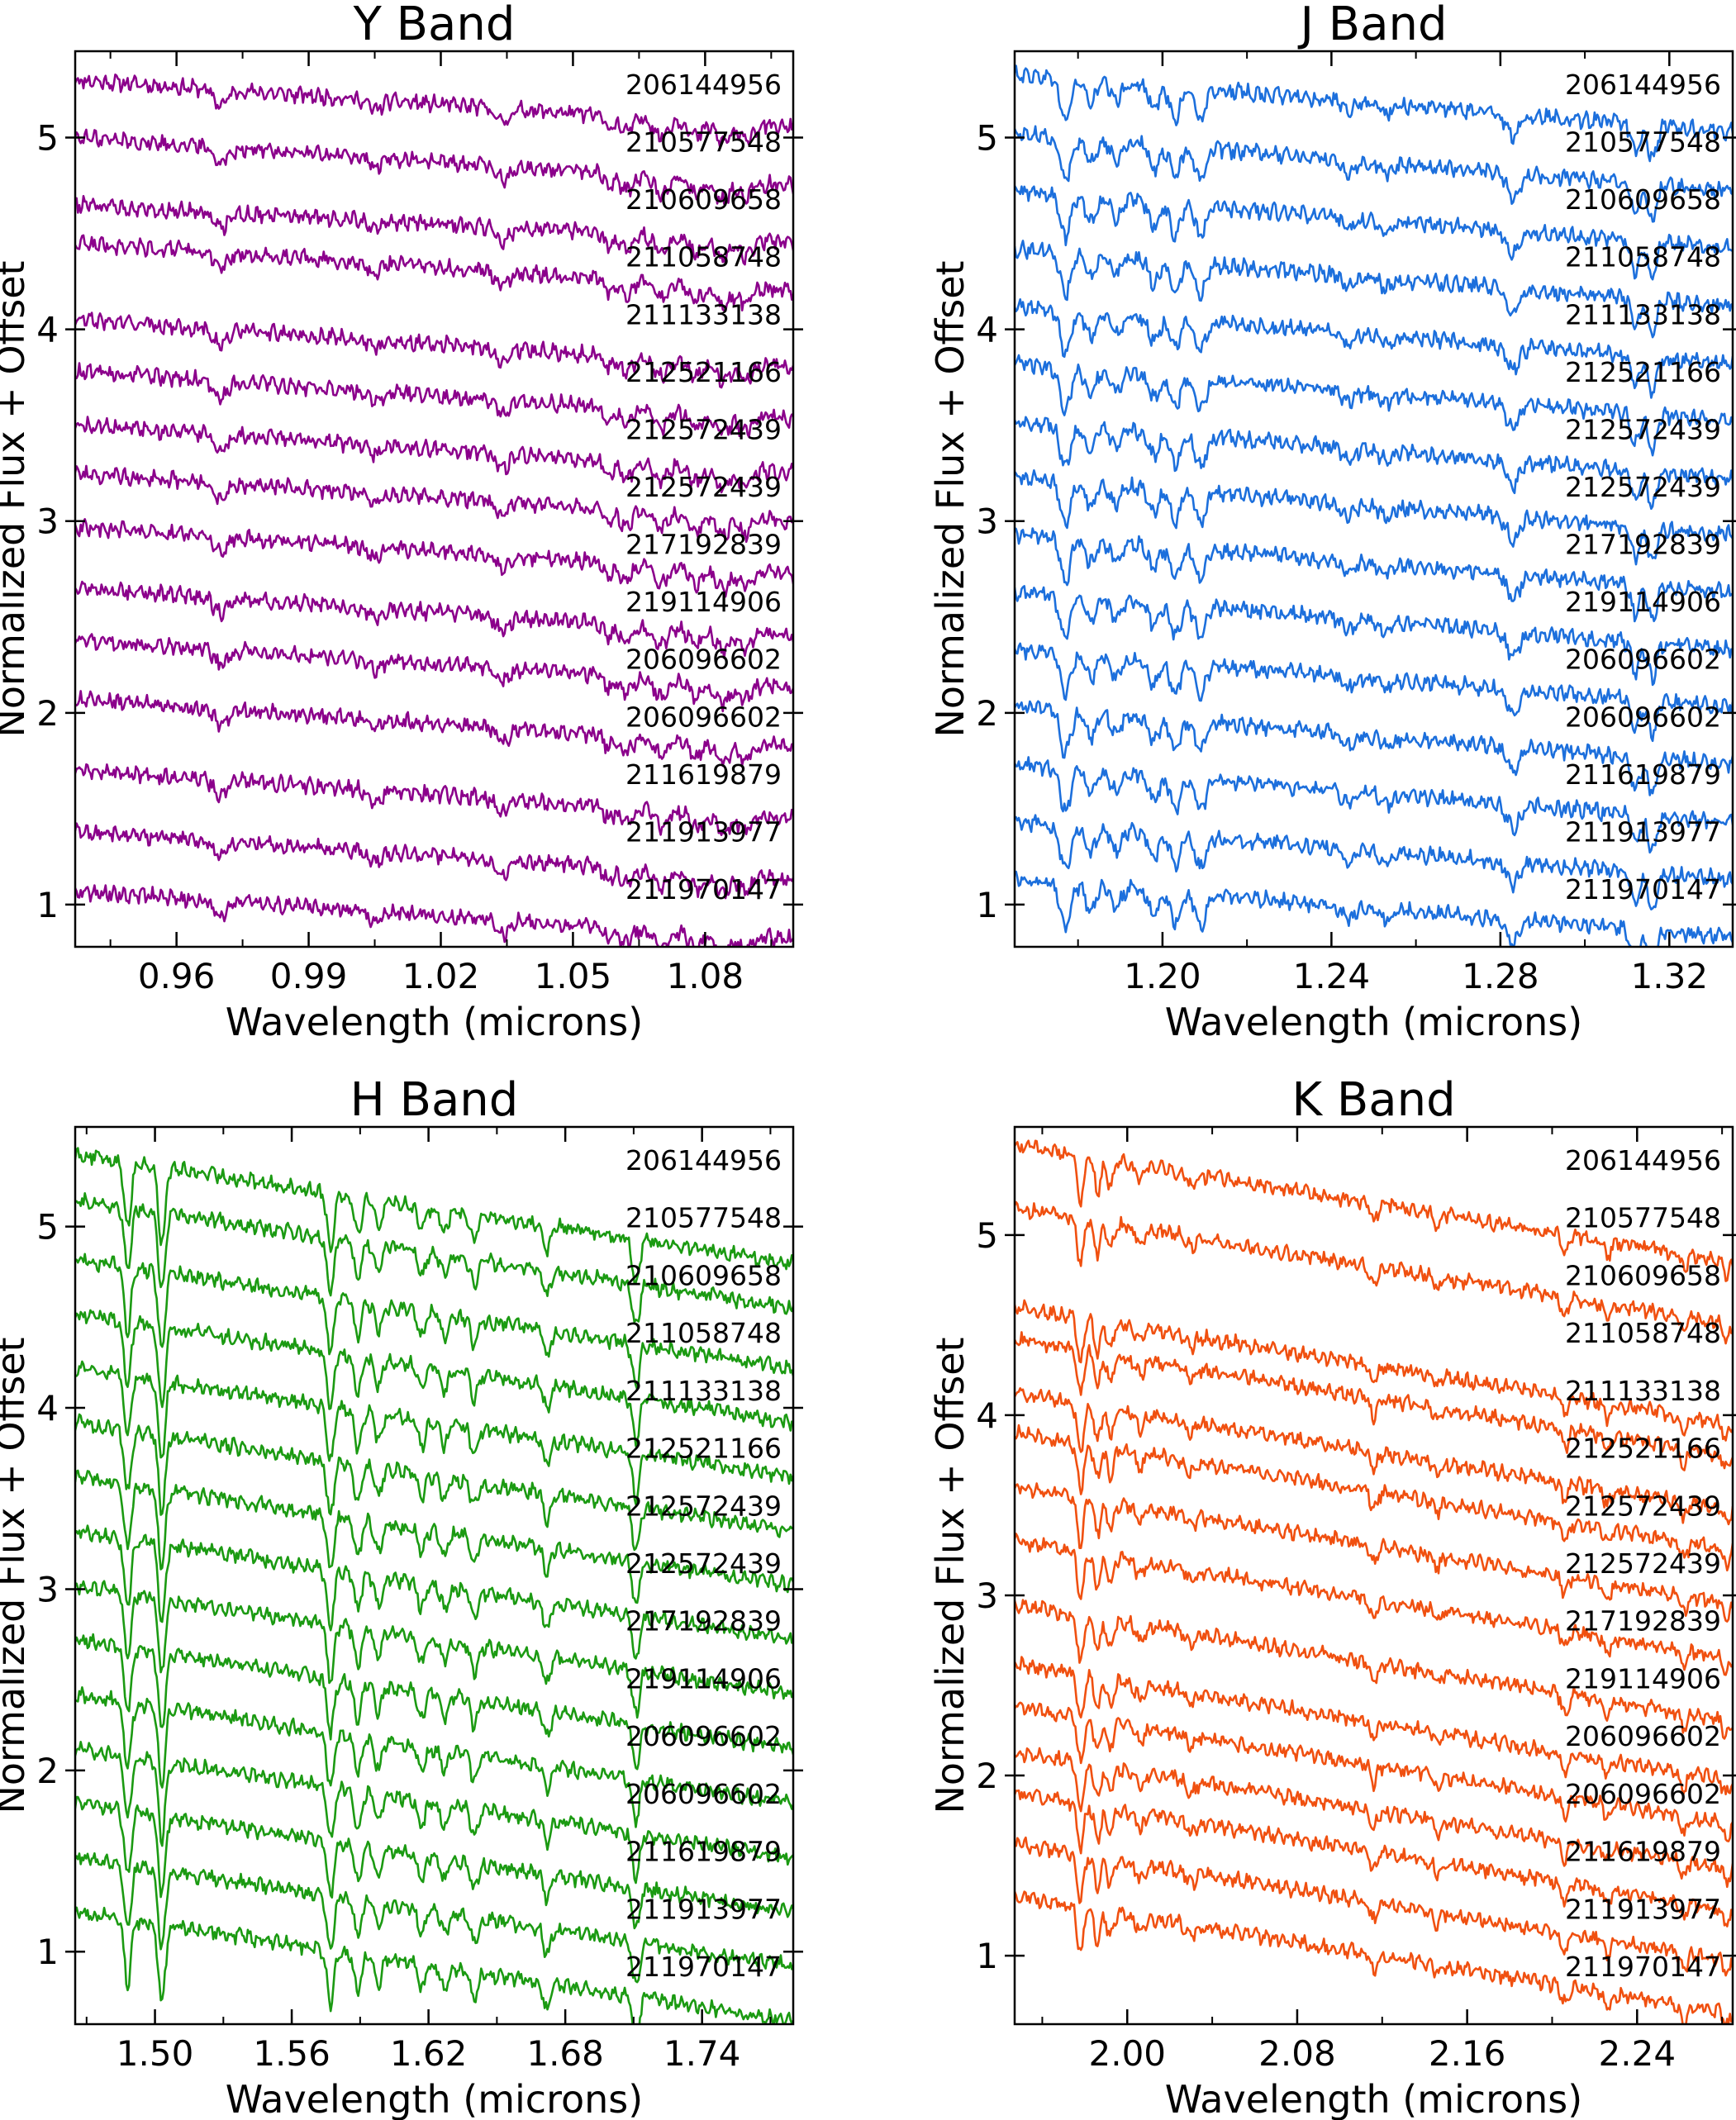  What do you see at coordinates (706, 976) in the screenshot?
I see `x-tick-label: 1.08` at bounding box center [706, 976].